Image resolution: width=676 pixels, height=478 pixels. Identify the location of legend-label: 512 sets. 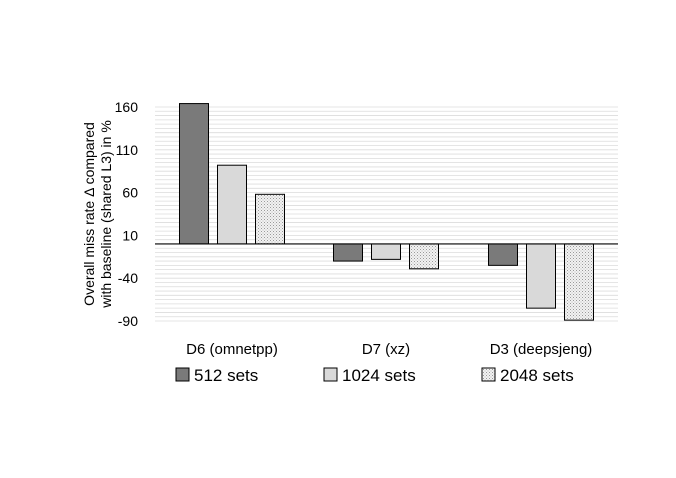
(226, 375).